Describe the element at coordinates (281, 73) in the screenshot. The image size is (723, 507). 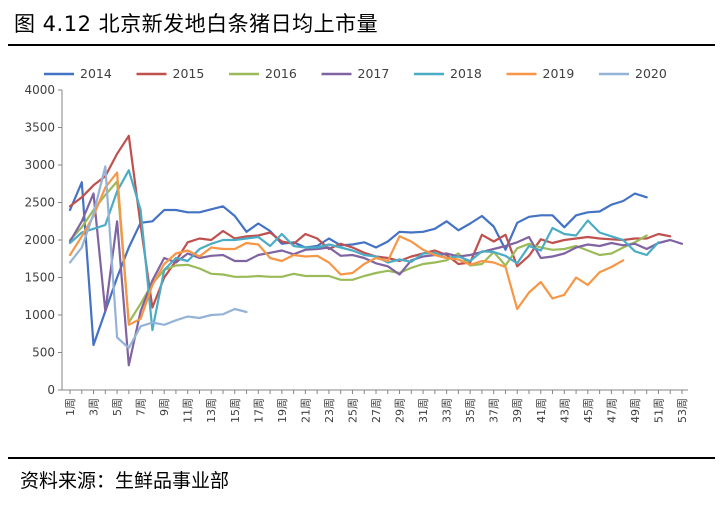
I see `legend-label-2016: 2016` at that location.